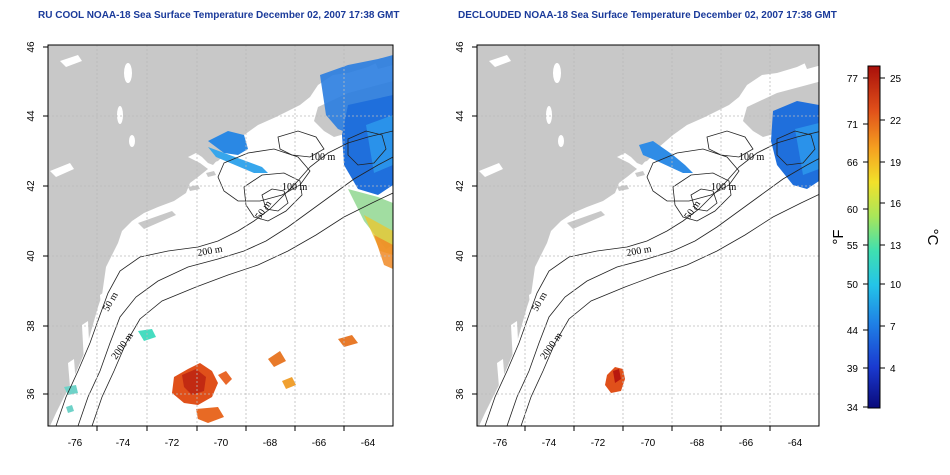 Image resolution: width=950 pixels, height=475 pixels. Describe the element at coordinates (896, 163) in the screenshot. I see `colorbar-c-label: 19` at that location.